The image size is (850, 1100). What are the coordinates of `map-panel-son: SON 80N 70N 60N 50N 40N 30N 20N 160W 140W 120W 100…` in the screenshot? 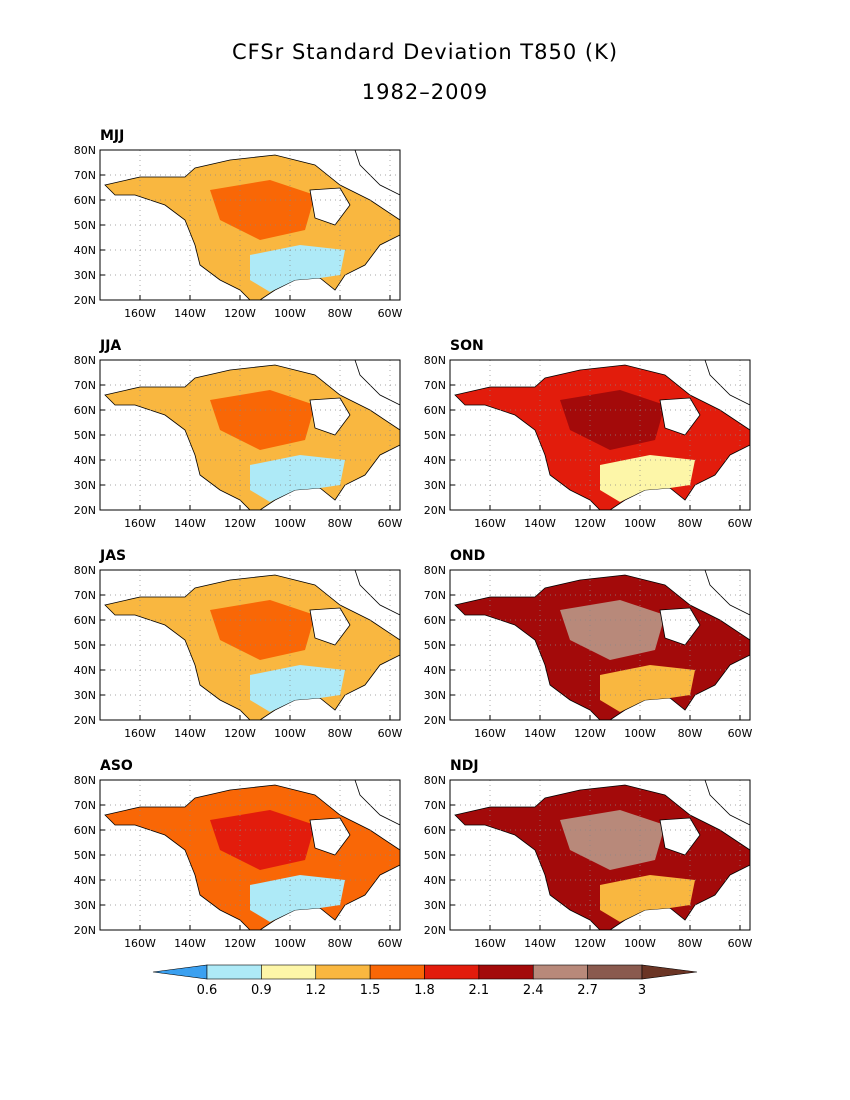 It's located at (585, 438).